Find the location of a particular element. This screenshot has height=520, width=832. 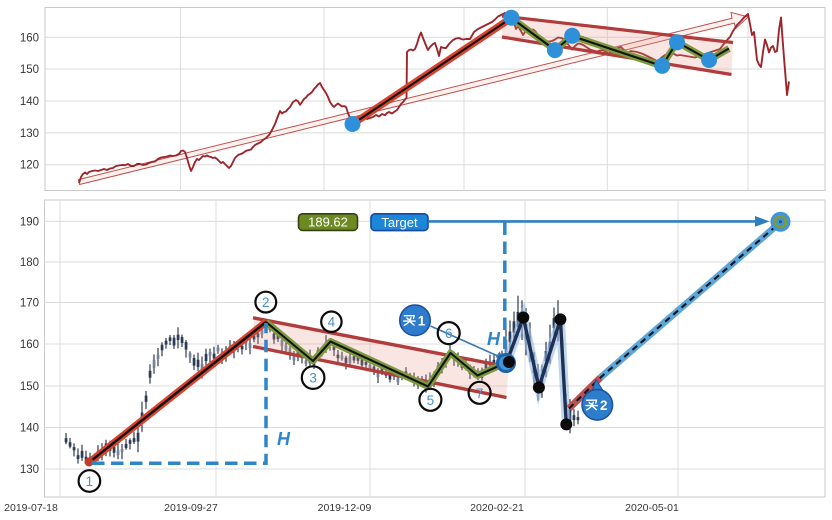

svg-text: Target is located at coordinates (399, 222).